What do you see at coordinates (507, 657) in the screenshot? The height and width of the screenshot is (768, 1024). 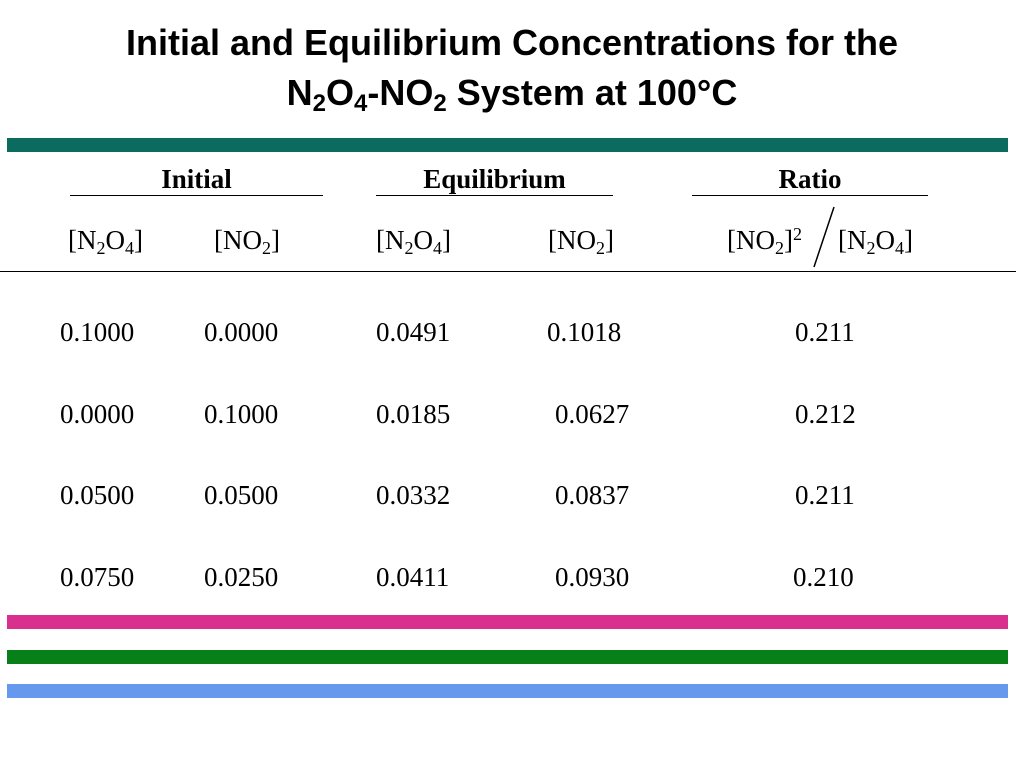 I see `green-divider-band` at bounding box center [507, 657].